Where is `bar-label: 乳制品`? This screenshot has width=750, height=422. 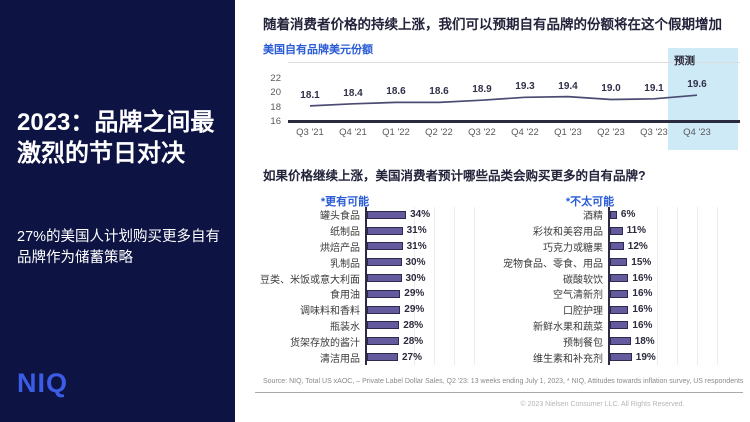 bar-label: 乳制品 is located at coordinates (345, 264).